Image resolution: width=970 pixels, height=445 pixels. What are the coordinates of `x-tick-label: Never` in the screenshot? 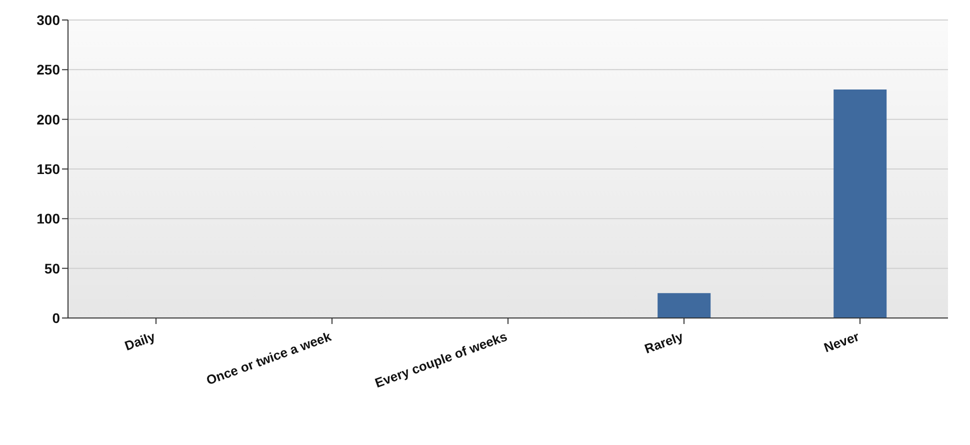 It's located at (842, 342).